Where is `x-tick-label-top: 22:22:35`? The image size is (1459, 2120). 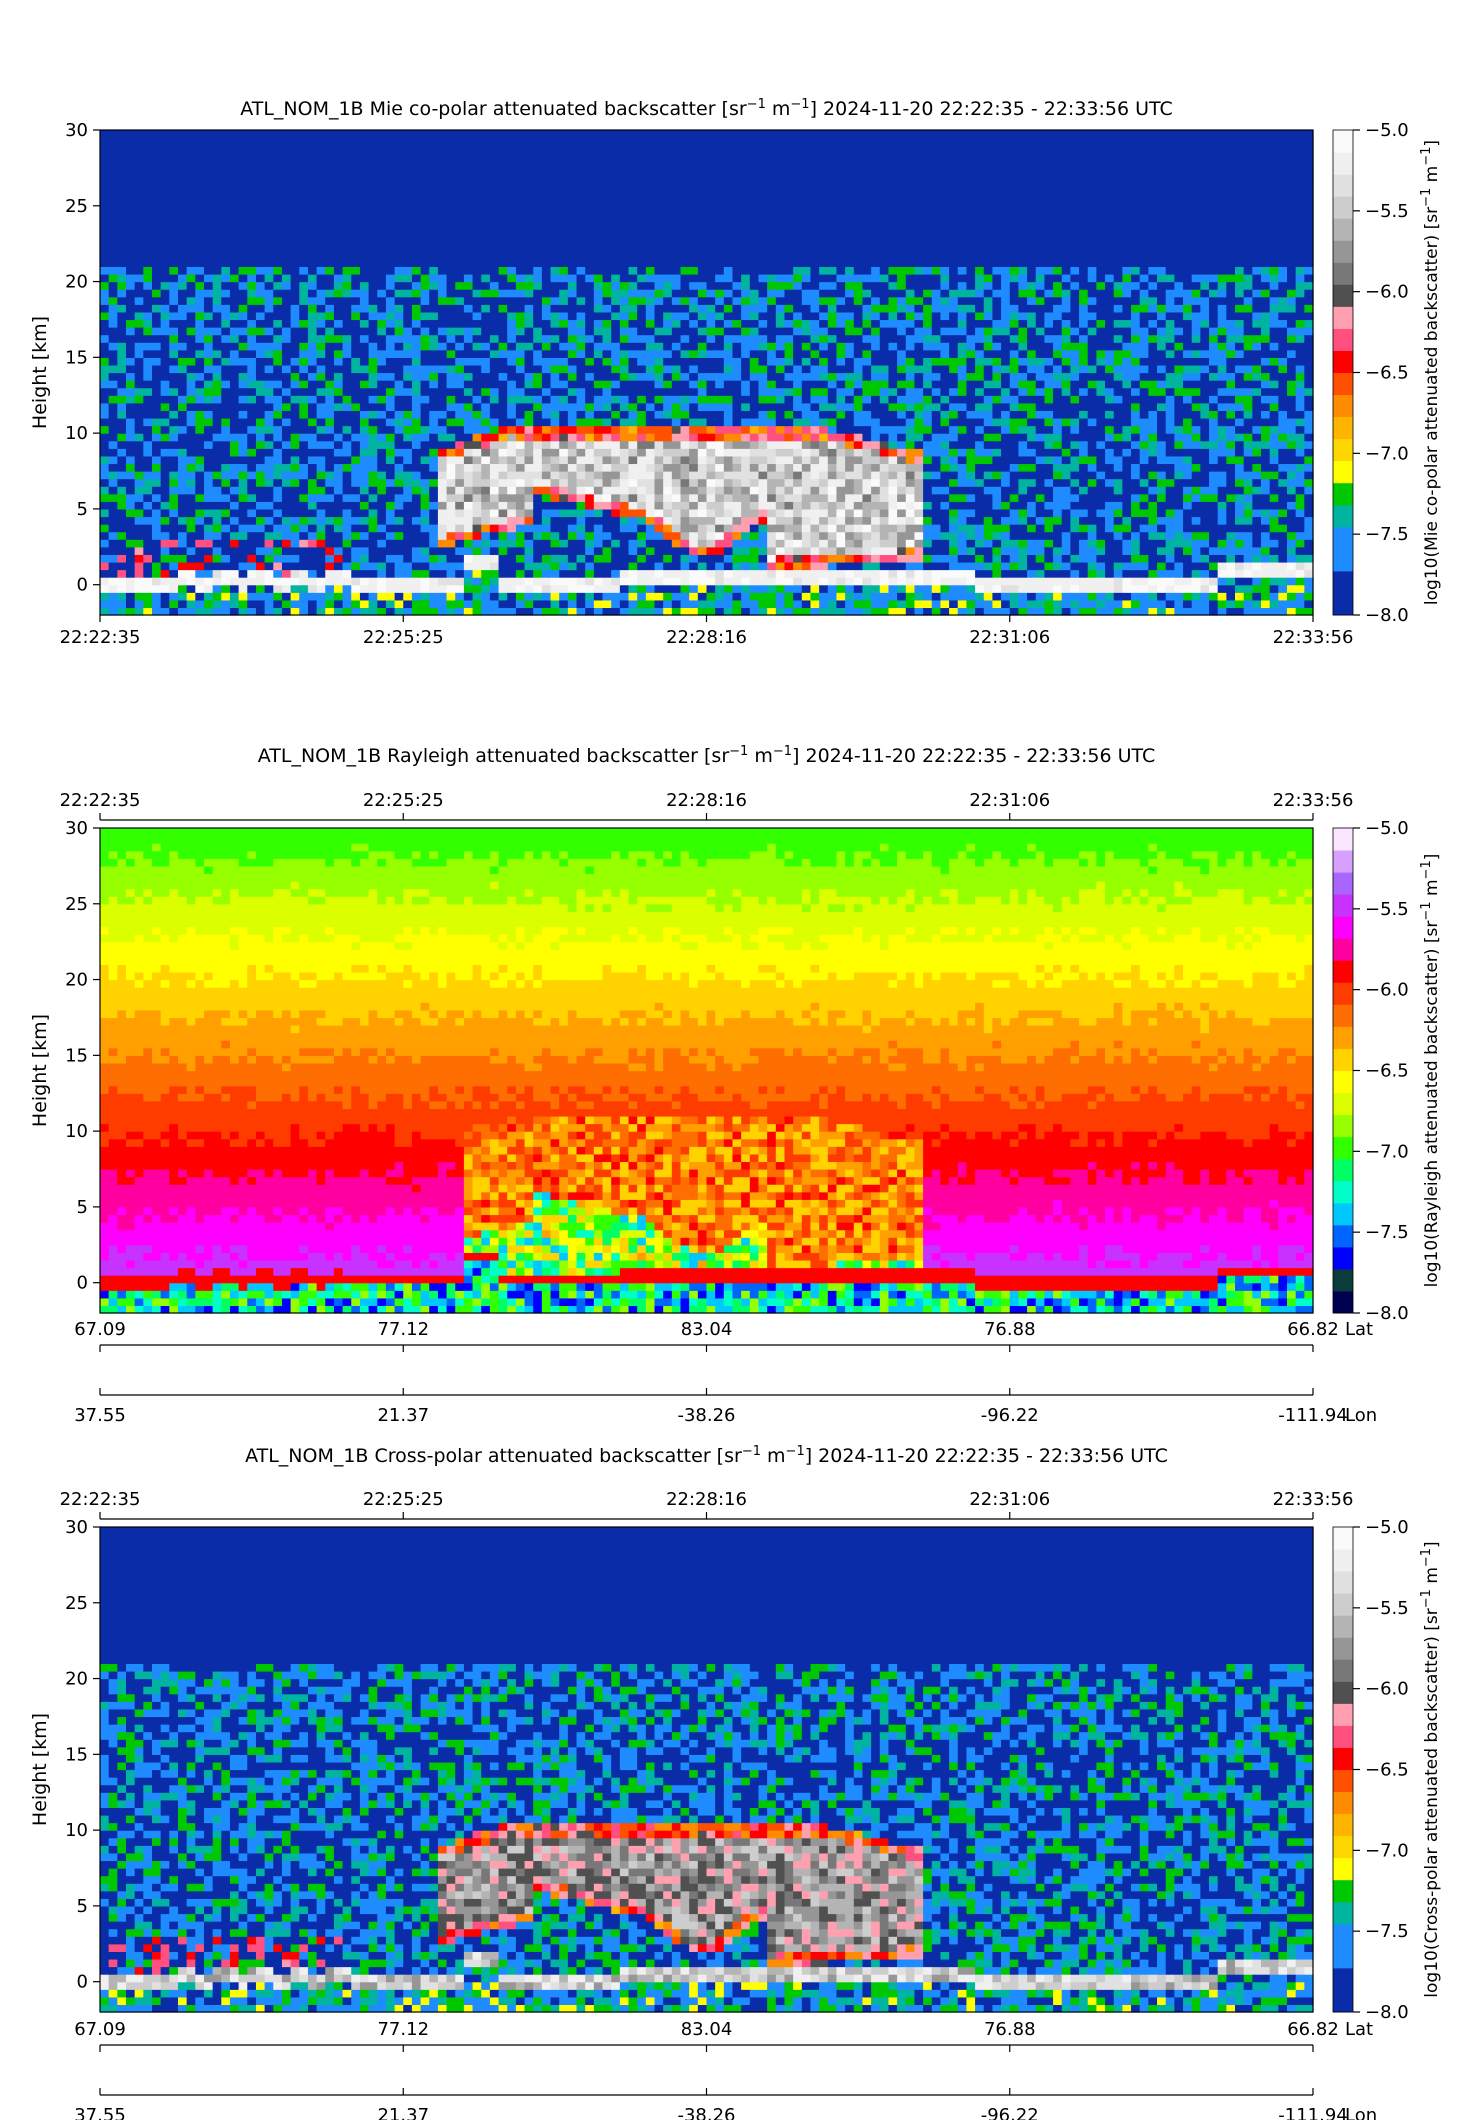
x-tick-label-top: 22:22:35 is located at coordinates (100, 1499).